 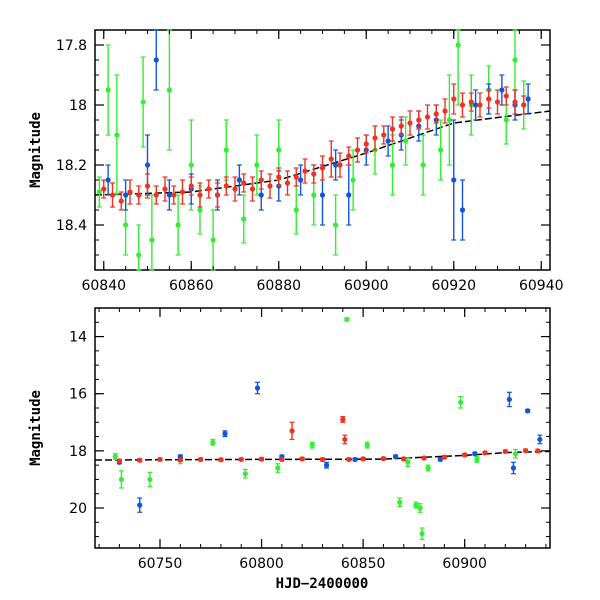 I want to click on x-tick-label: 60920, so click(x=453, y=286).